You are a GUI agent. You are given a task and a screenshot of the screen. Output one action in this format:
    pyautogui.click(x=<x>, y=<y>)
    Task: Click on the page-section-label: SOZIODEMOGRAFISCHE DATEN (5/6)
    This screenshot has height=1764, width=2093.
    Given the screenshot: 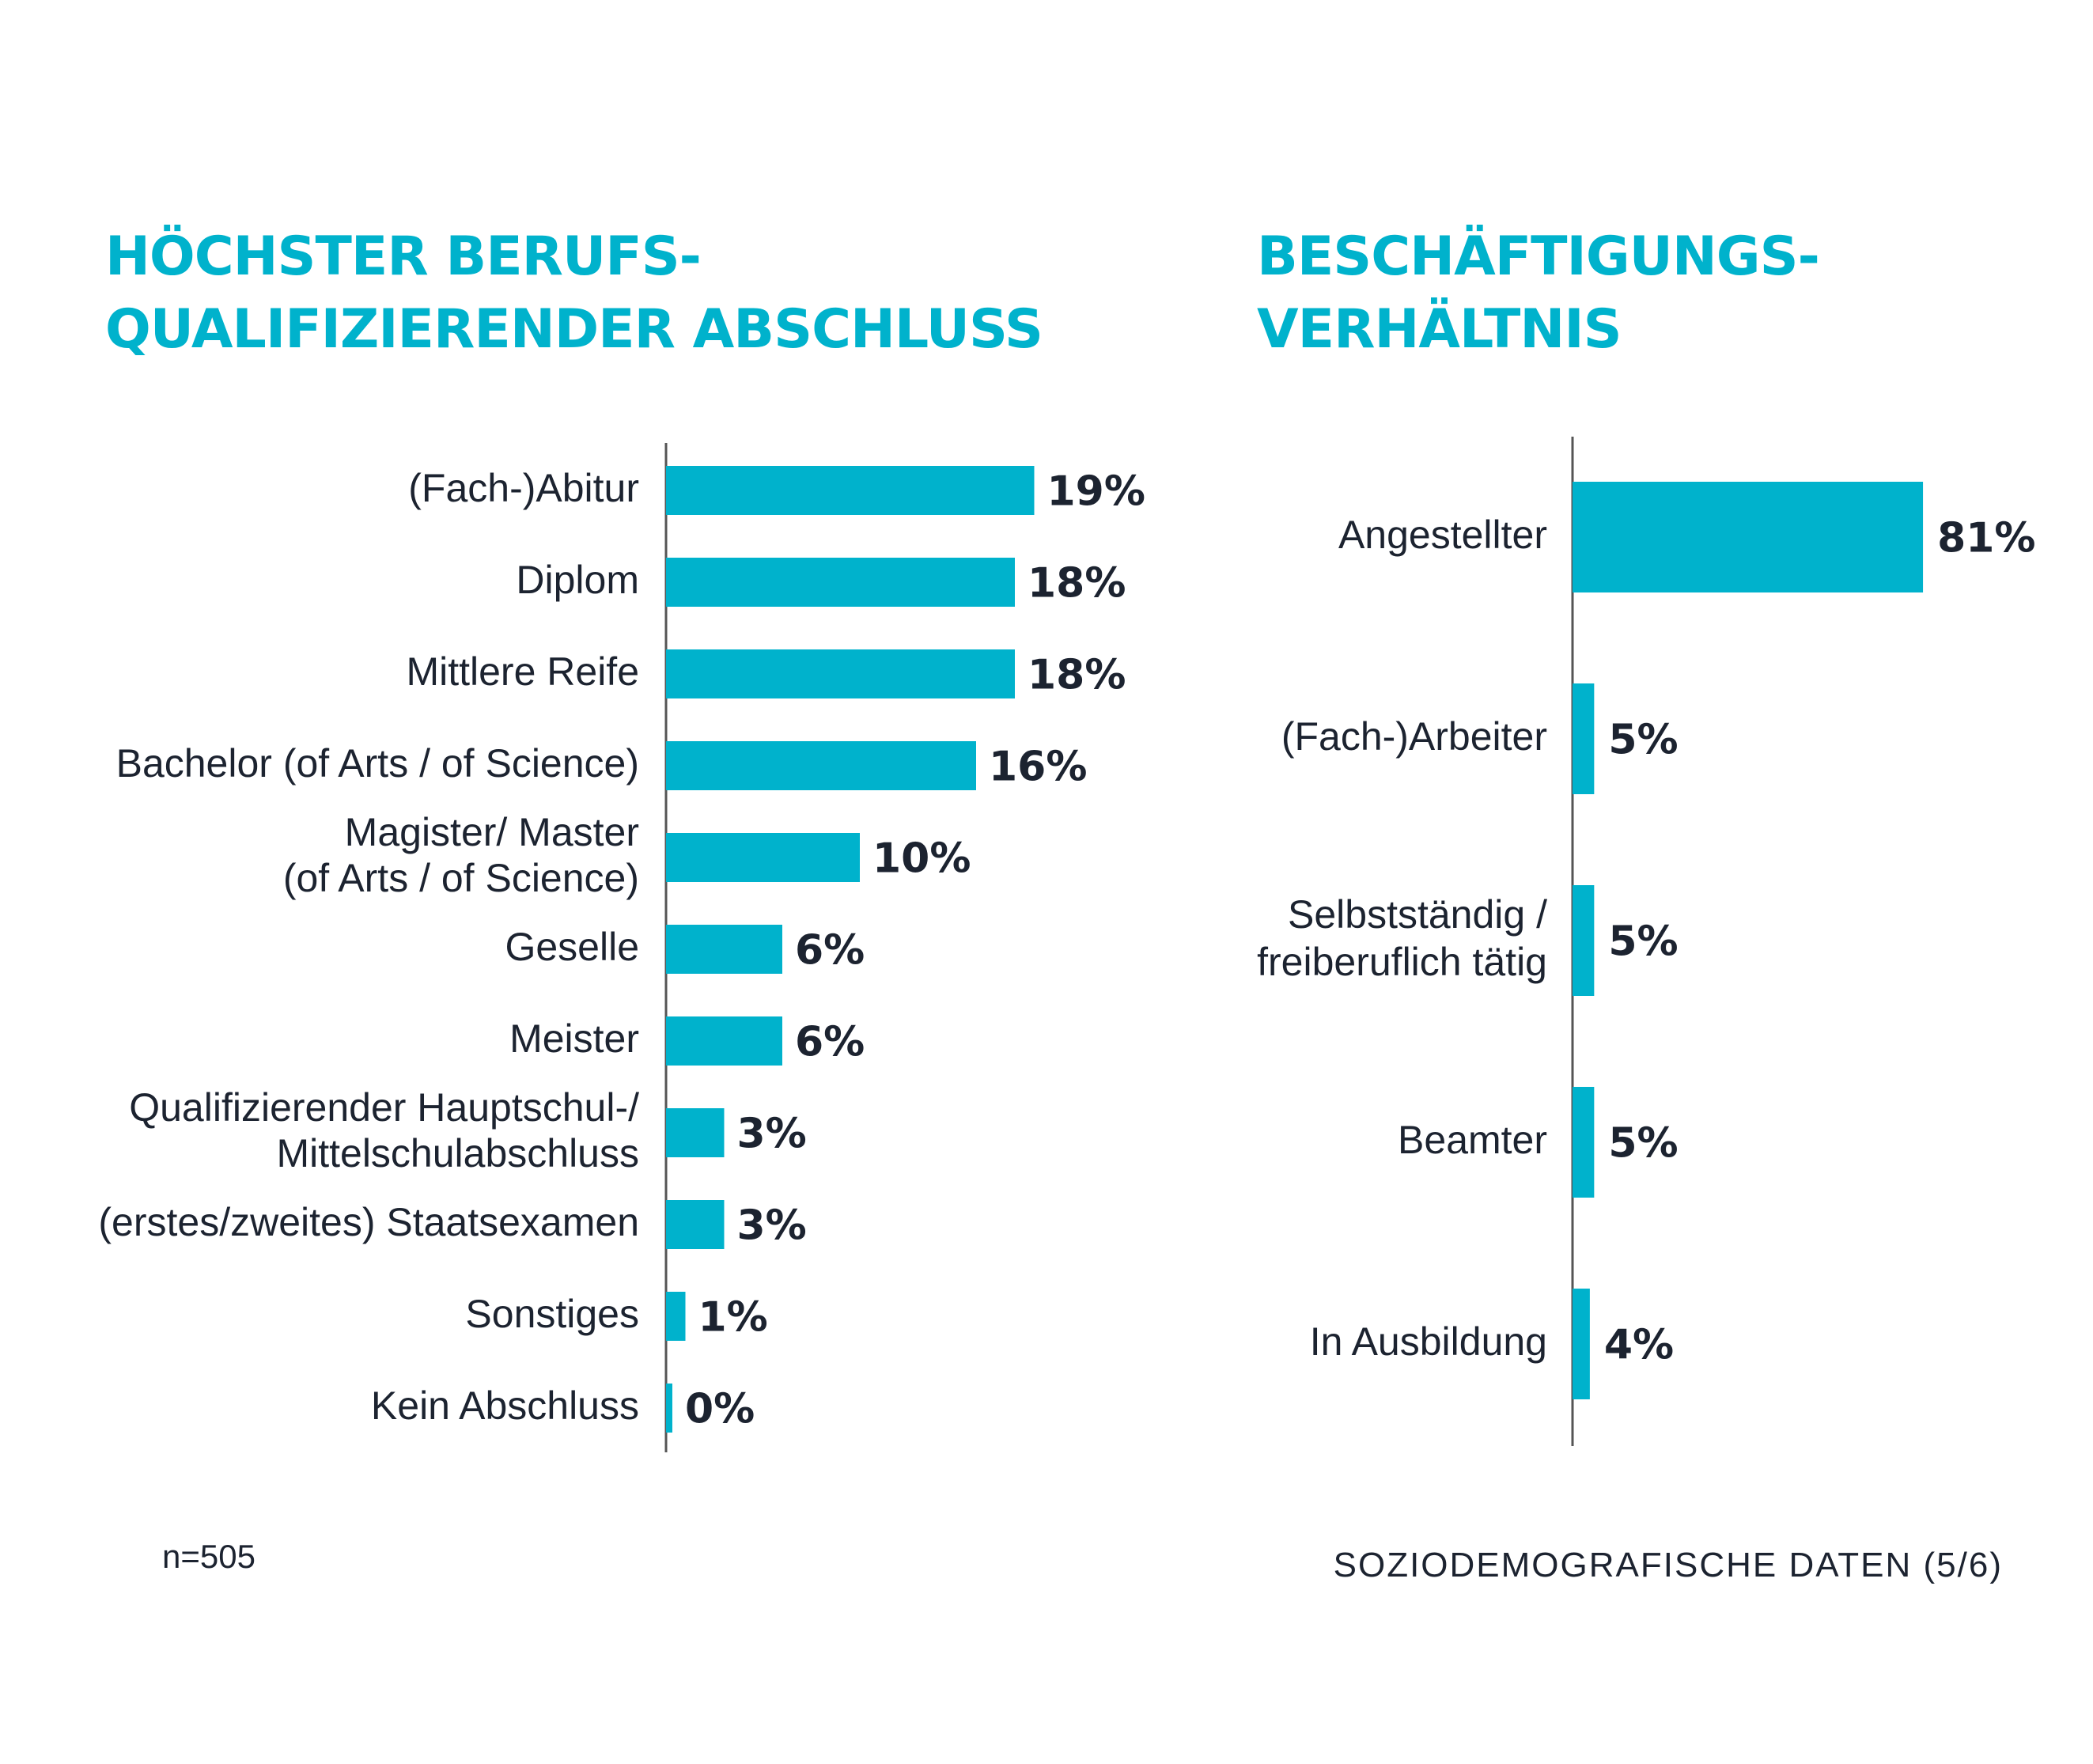 What is the action you would take?
    pyautogui.click(x=1668, y=1565)
    